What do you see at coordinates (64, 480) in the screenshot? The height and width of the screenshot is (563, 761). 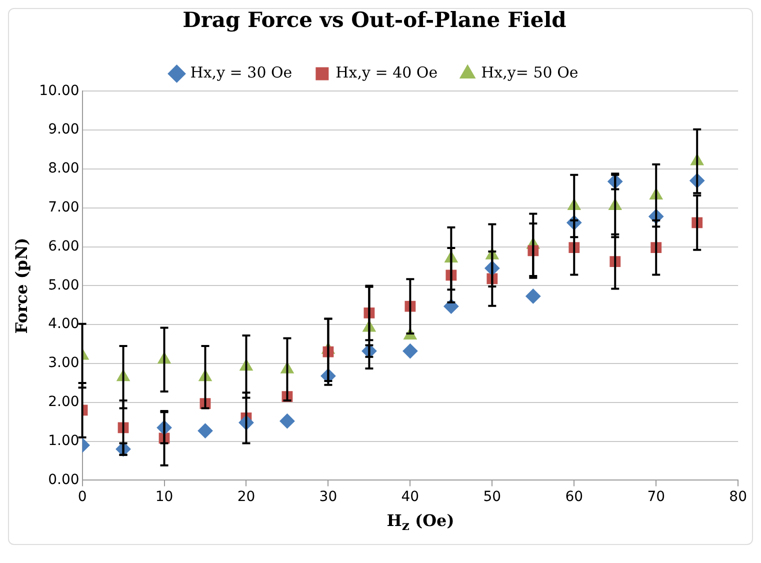 I see `y-tick-label: 0.00` at bounding box center [64, 480].